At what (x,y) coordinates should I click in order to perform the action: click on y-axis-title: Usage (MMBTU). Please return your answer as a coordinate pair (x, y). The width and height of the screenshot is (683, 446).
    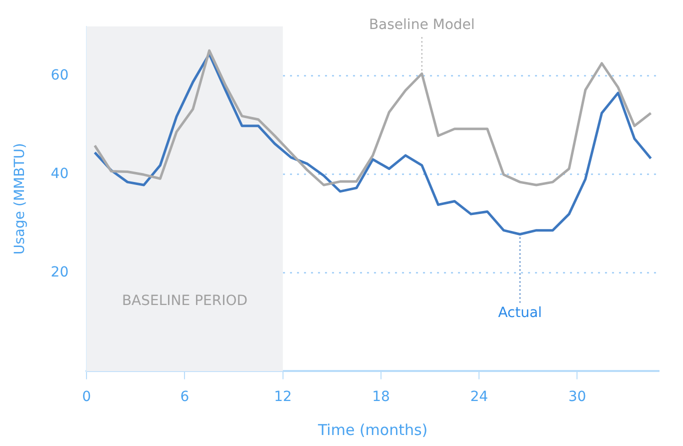
    Looking at the image, I should click on (20, 199).